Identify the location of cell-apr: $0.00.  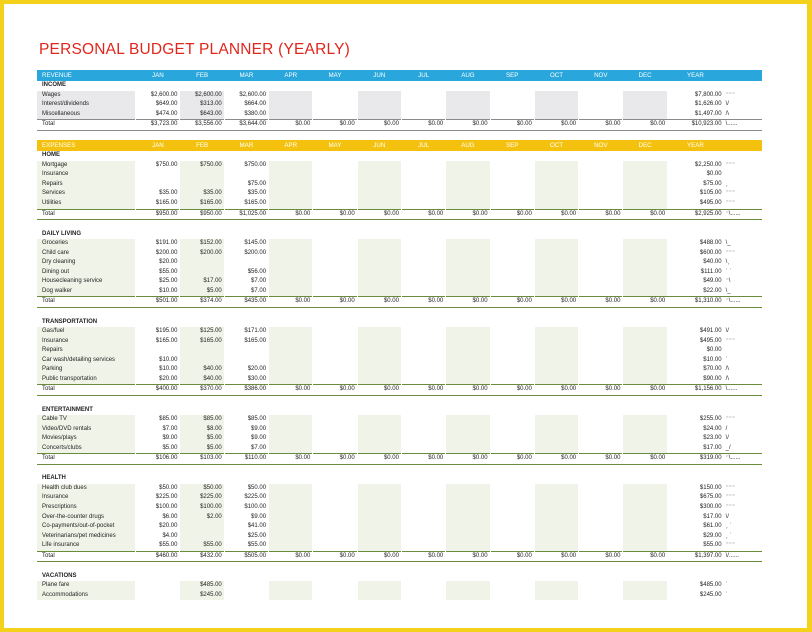
(290, 214).